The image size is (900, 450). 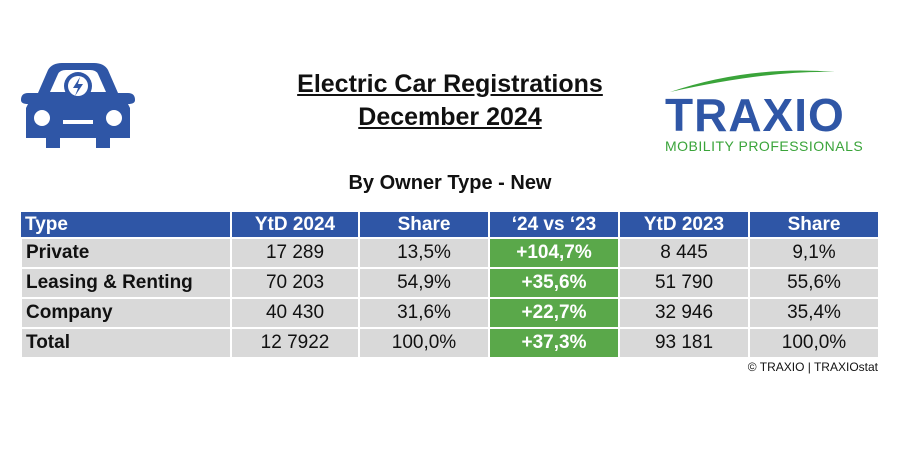 I want to click on title-line: December 2024, so click(x=450, y=117).